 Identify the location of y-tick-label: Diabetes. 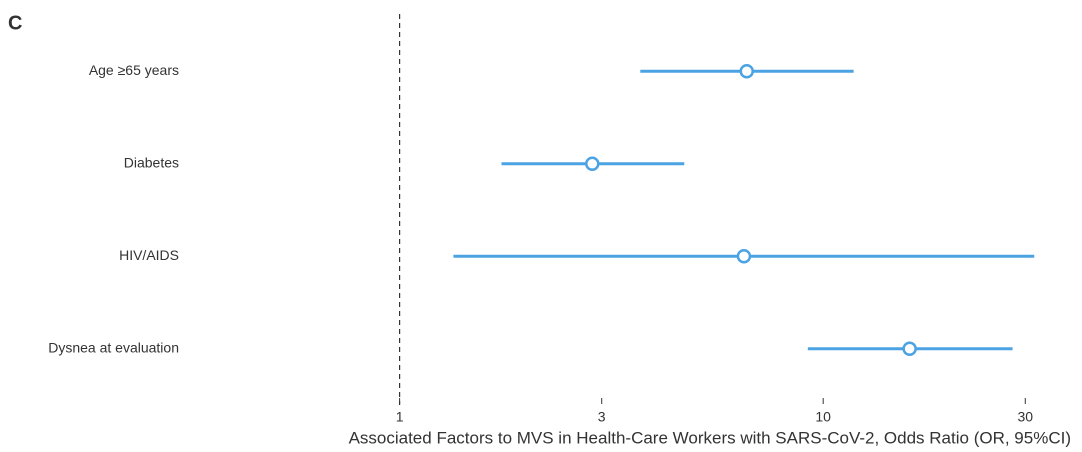
(151, 162).